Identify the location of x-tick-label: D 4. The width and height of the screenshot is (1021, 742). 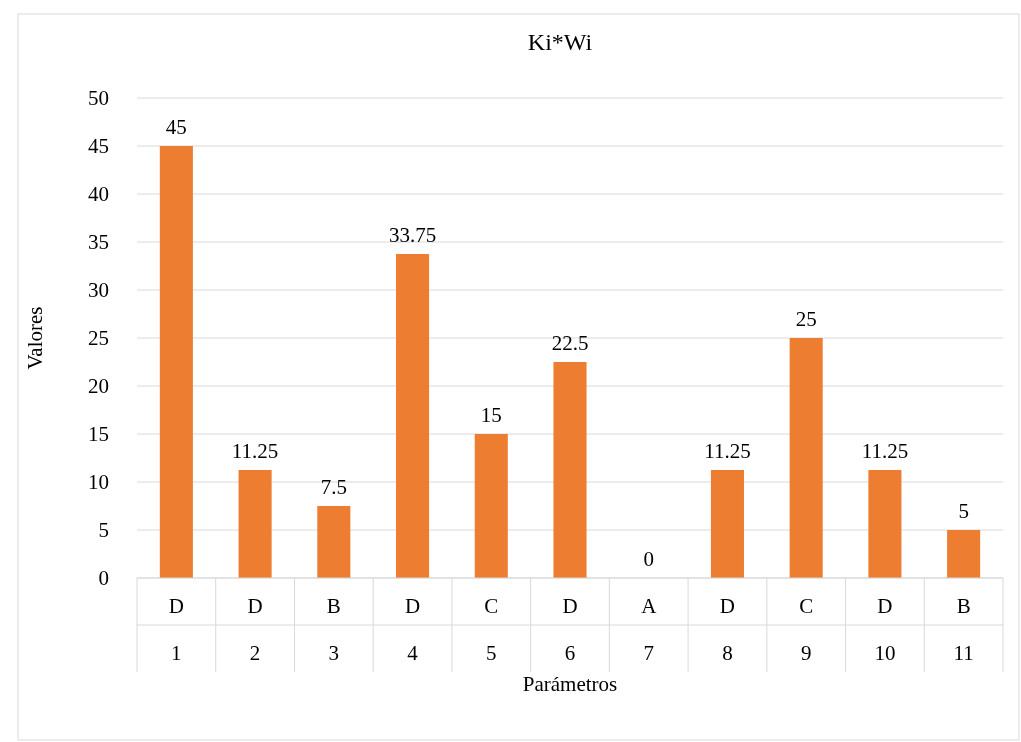
(412, 629).